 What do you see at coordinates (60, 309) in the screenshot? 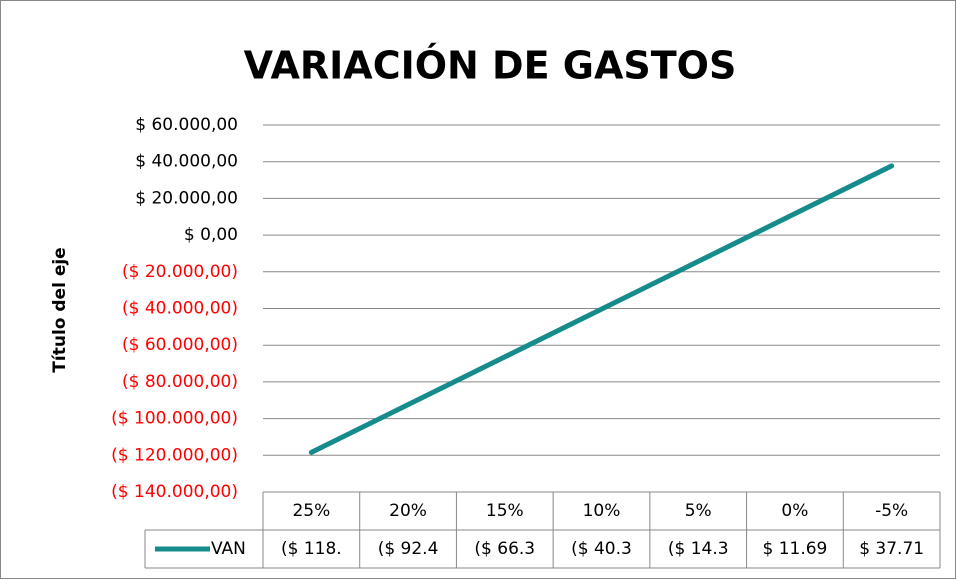
I see `y-axis-title: Título del eje` at bounding box center [60, 309].